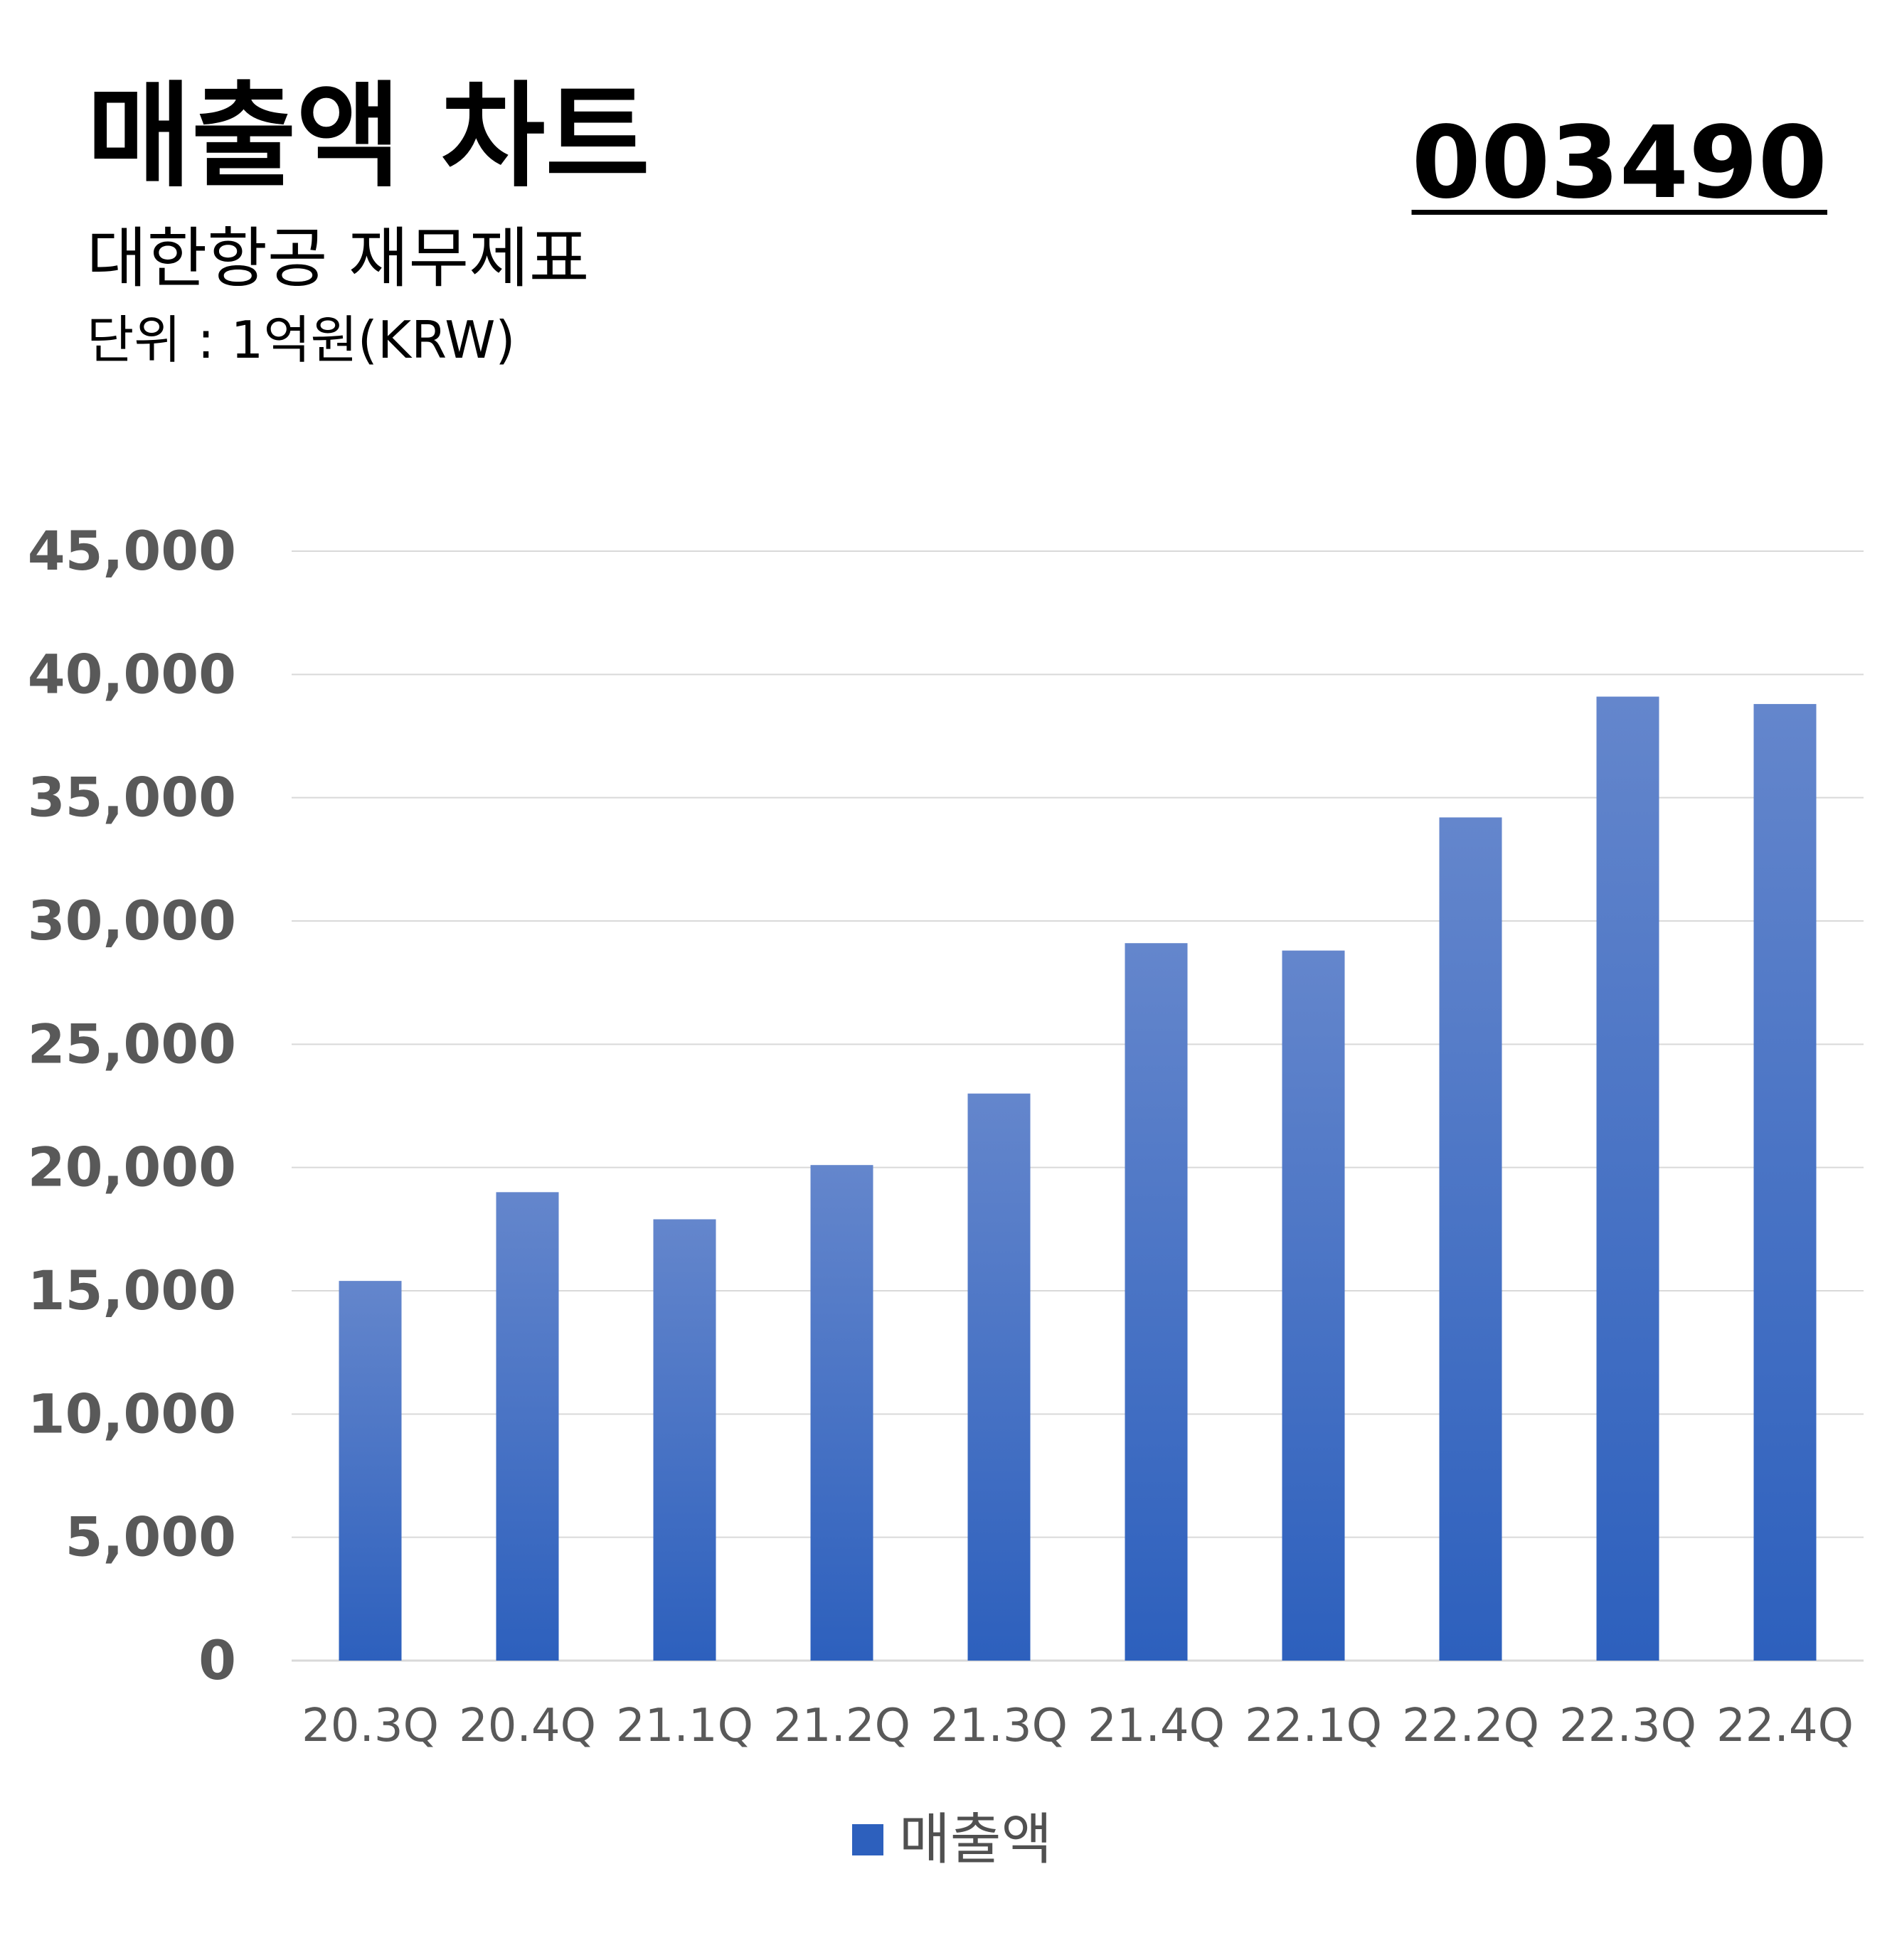 This screenshot has width=1897, height=1960. What do you see at coordinates (132, 550) in the screenshot?
I see `y-tick-label: 45,000` at bounding box center [132, 550].